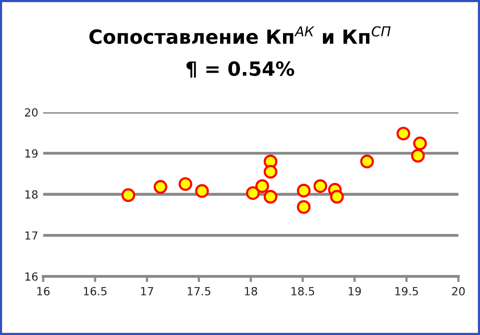 The width and height of the screenshot is (480, 335). What do you see at coordinates (95, 291) in the screenshot?
I see `x-tick-label: 16.5` at bounding box center [95, 291].